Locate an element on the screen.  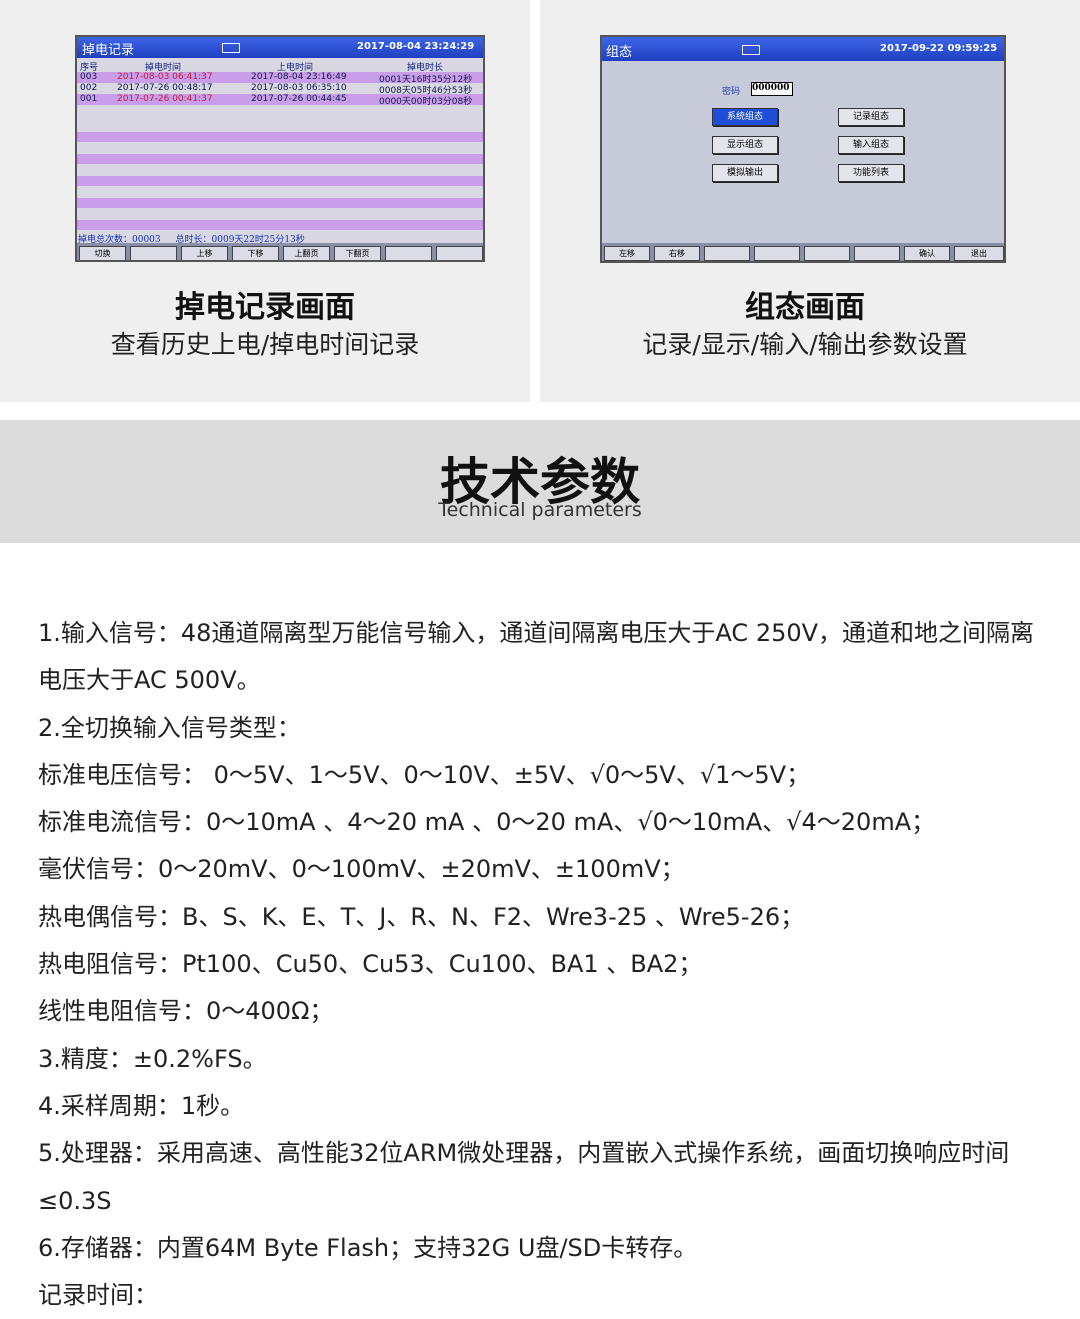
table-cell: 2017-08-03 06:41:37 is located at coordinates (165, 77).